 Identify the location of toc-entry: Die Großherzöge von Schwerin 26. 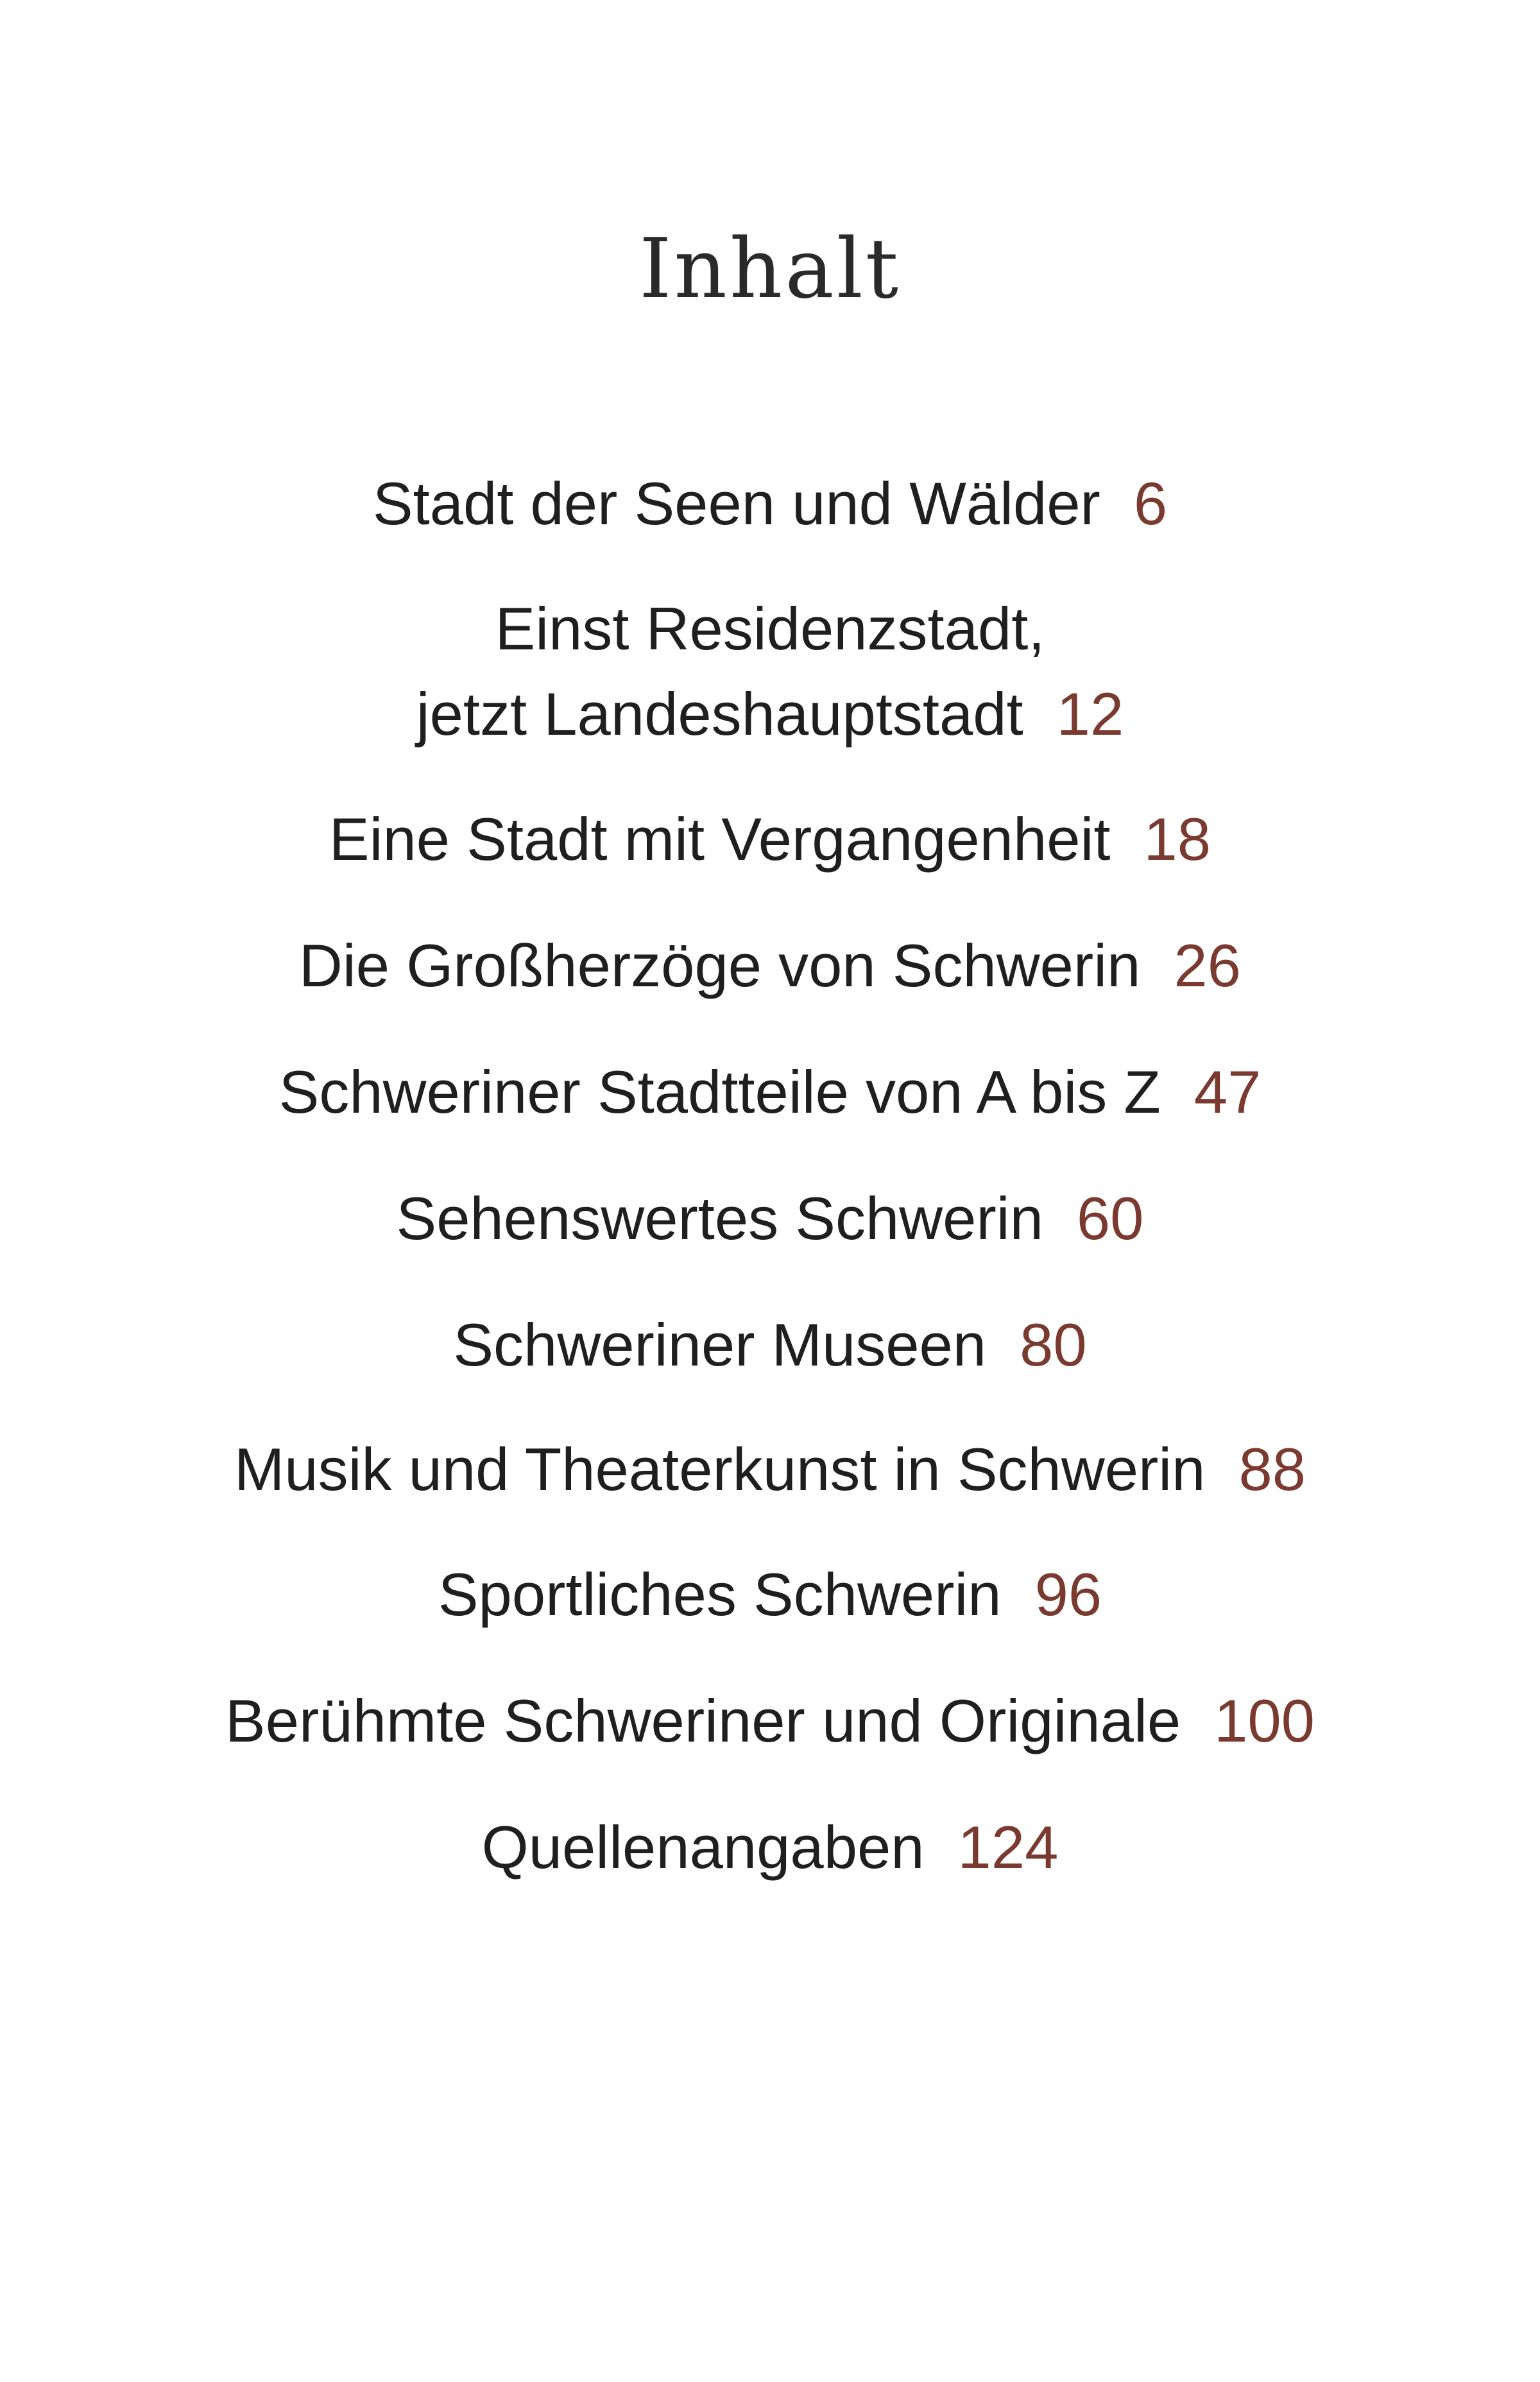
(770, 965).